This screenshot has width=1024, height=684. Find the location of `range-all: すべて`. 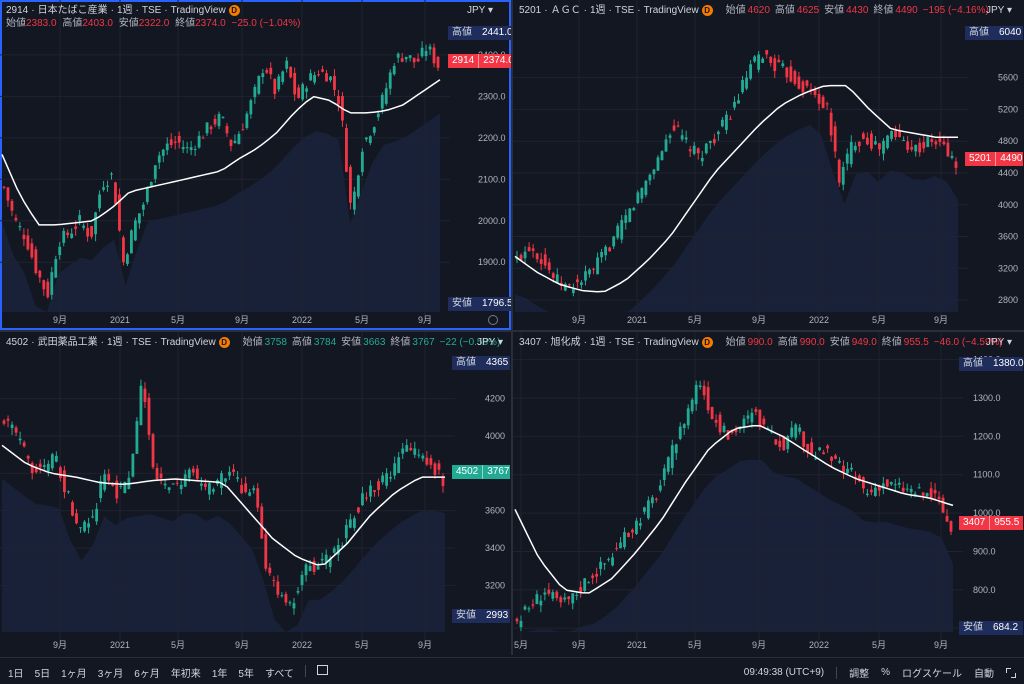

range-all: すべて is located at coordinates (279, 674).